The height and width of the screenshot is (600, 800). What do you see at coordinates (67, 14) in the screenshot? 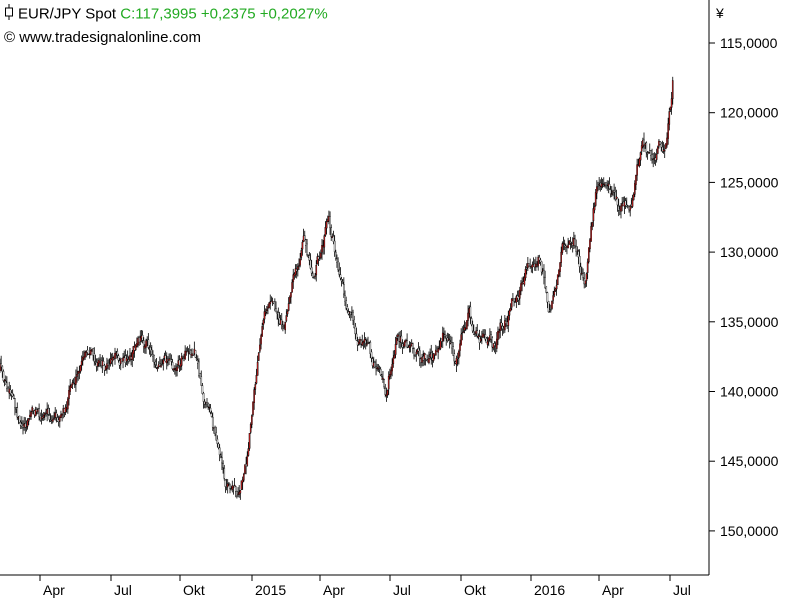
I see `chart-title: EUR/JPY Spot` at bounding box center [67, 14].